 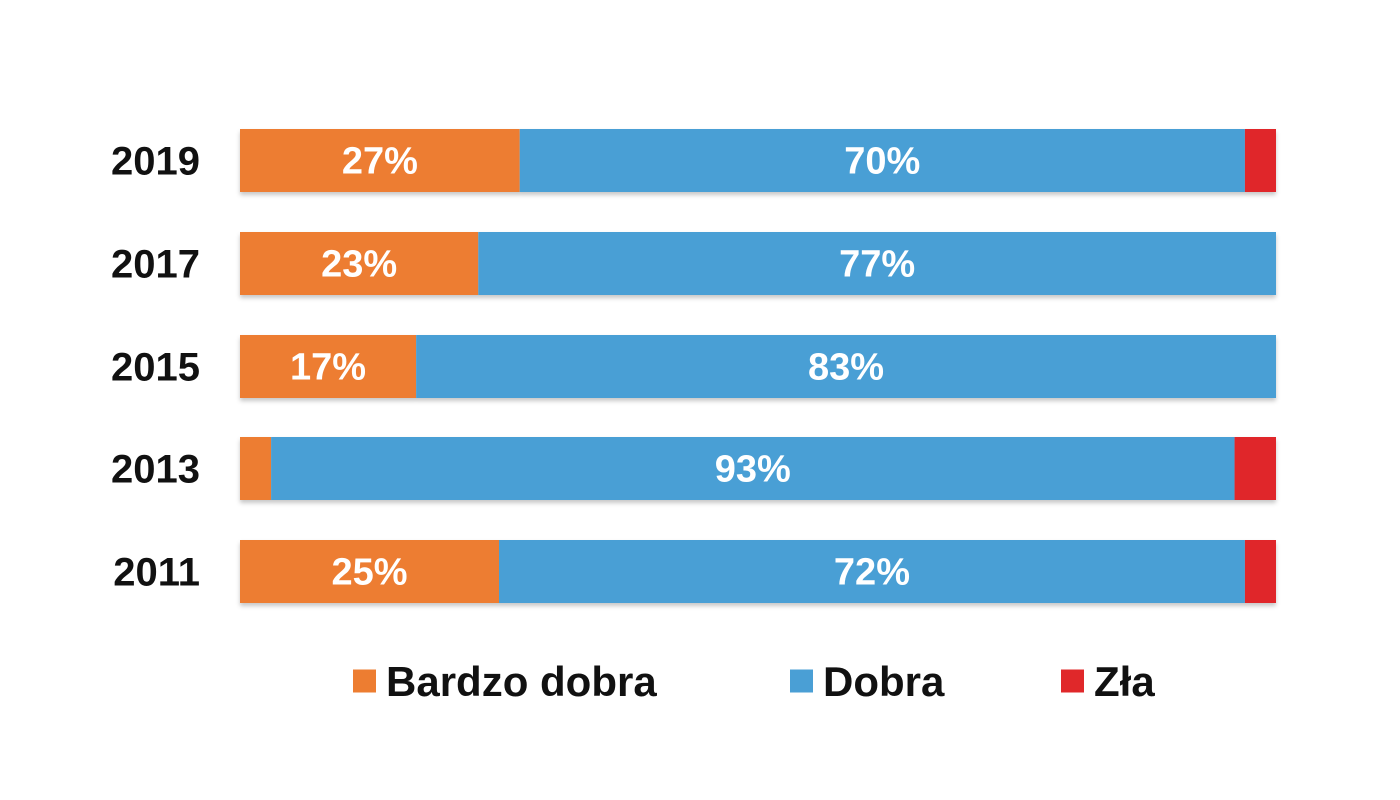 I want to click on legend-label-1: Dobra, so click(x=884, y=681).